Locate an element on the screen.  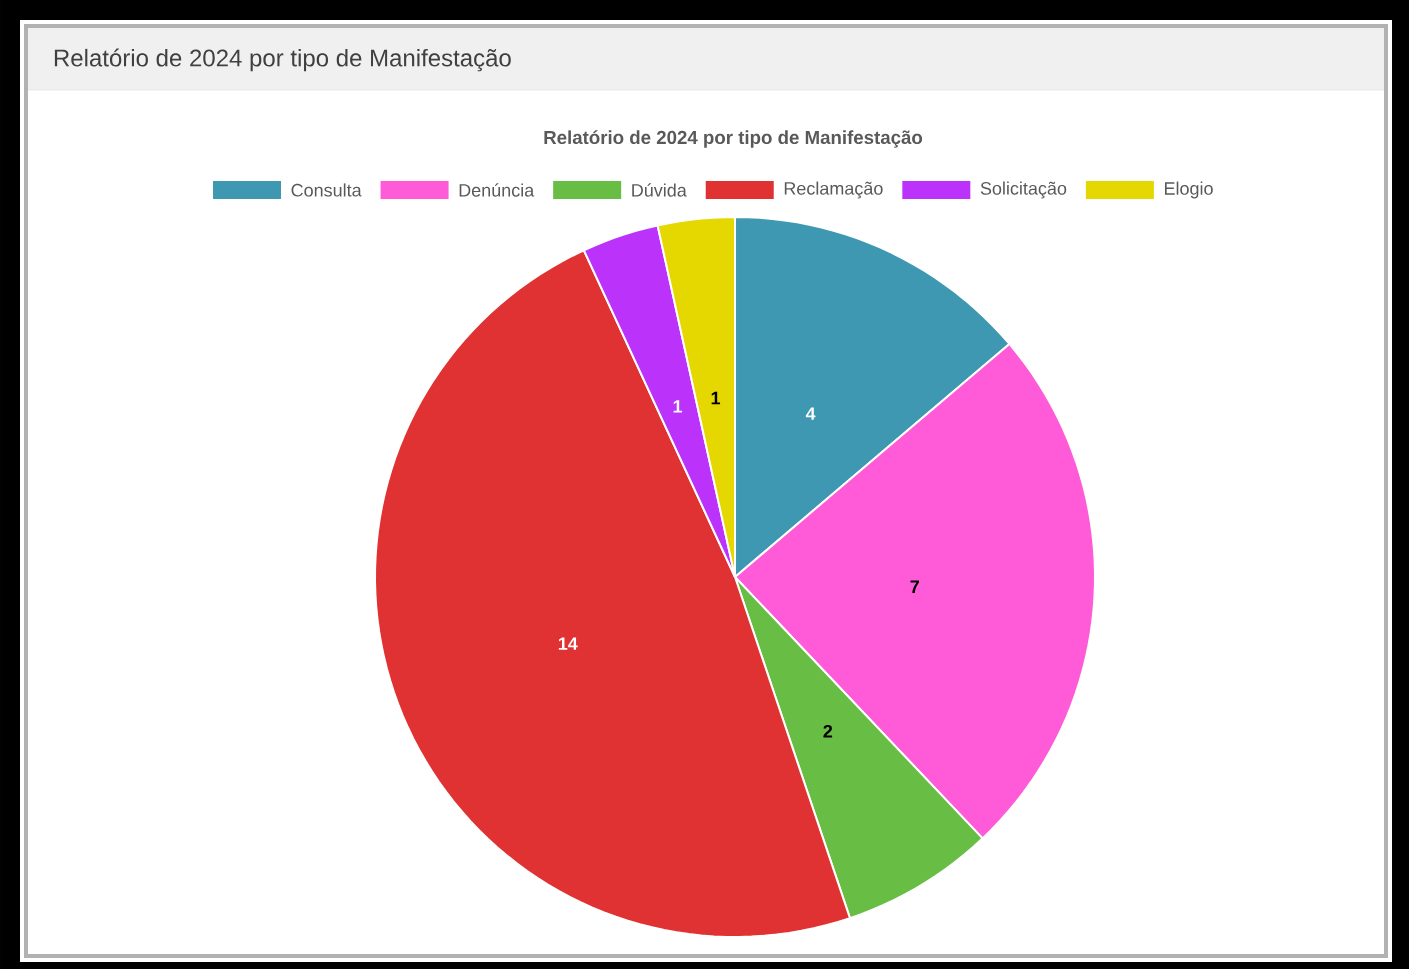
chart-title: Relatório de 2024 por tipo de Manifestação is located at coordinates (282, 60).